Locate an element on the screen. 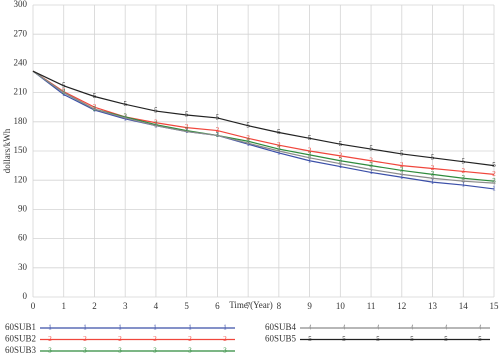 This screenshot has width=500, height=353. x-tick-label: 14 is located at coordinates (464, 306).